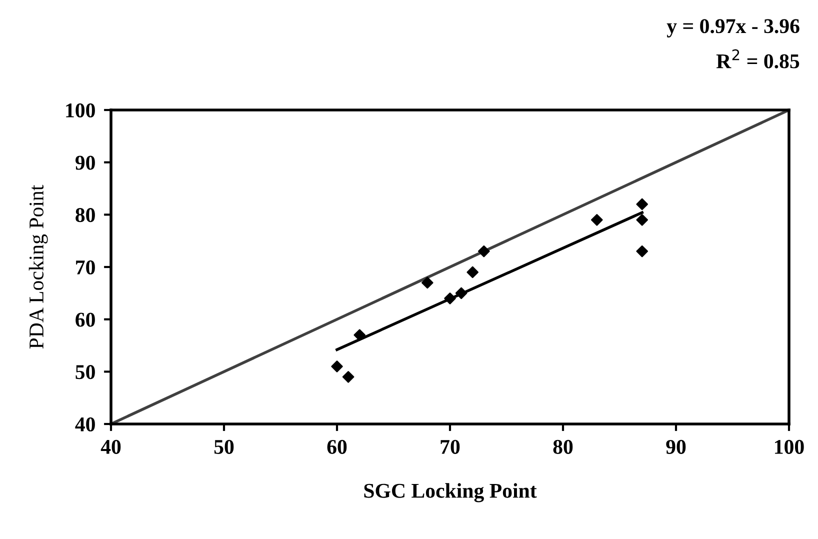 The height and width of the screenshot is (539, 818). Describe the element at coordinates (337, 447) in the screenshot. I see `x-tick-label: 60` at that location.